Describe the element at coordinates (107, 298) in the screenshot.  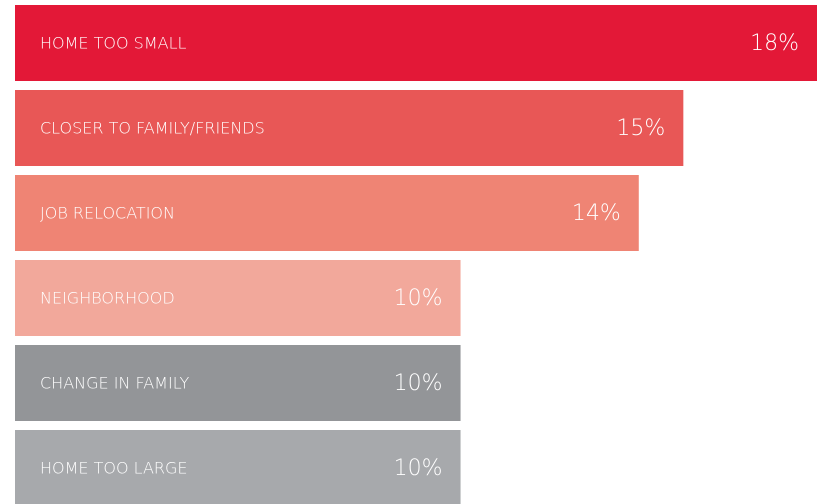
I see `category-label: NEIGHBORHOOD` at that location.